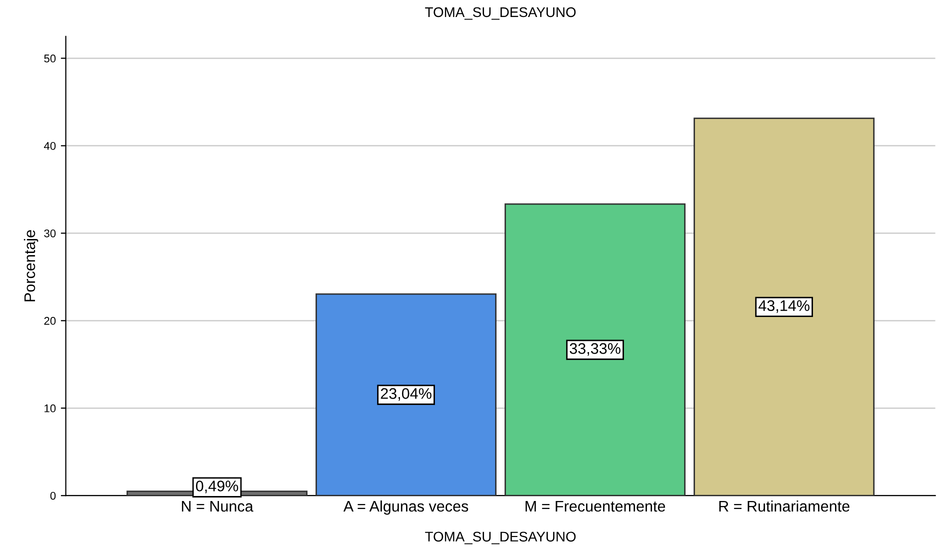  Describe the element at coordinates (405, 507) in the screenshot. I see `x-tick-label: A = Algunas veces` at that location.